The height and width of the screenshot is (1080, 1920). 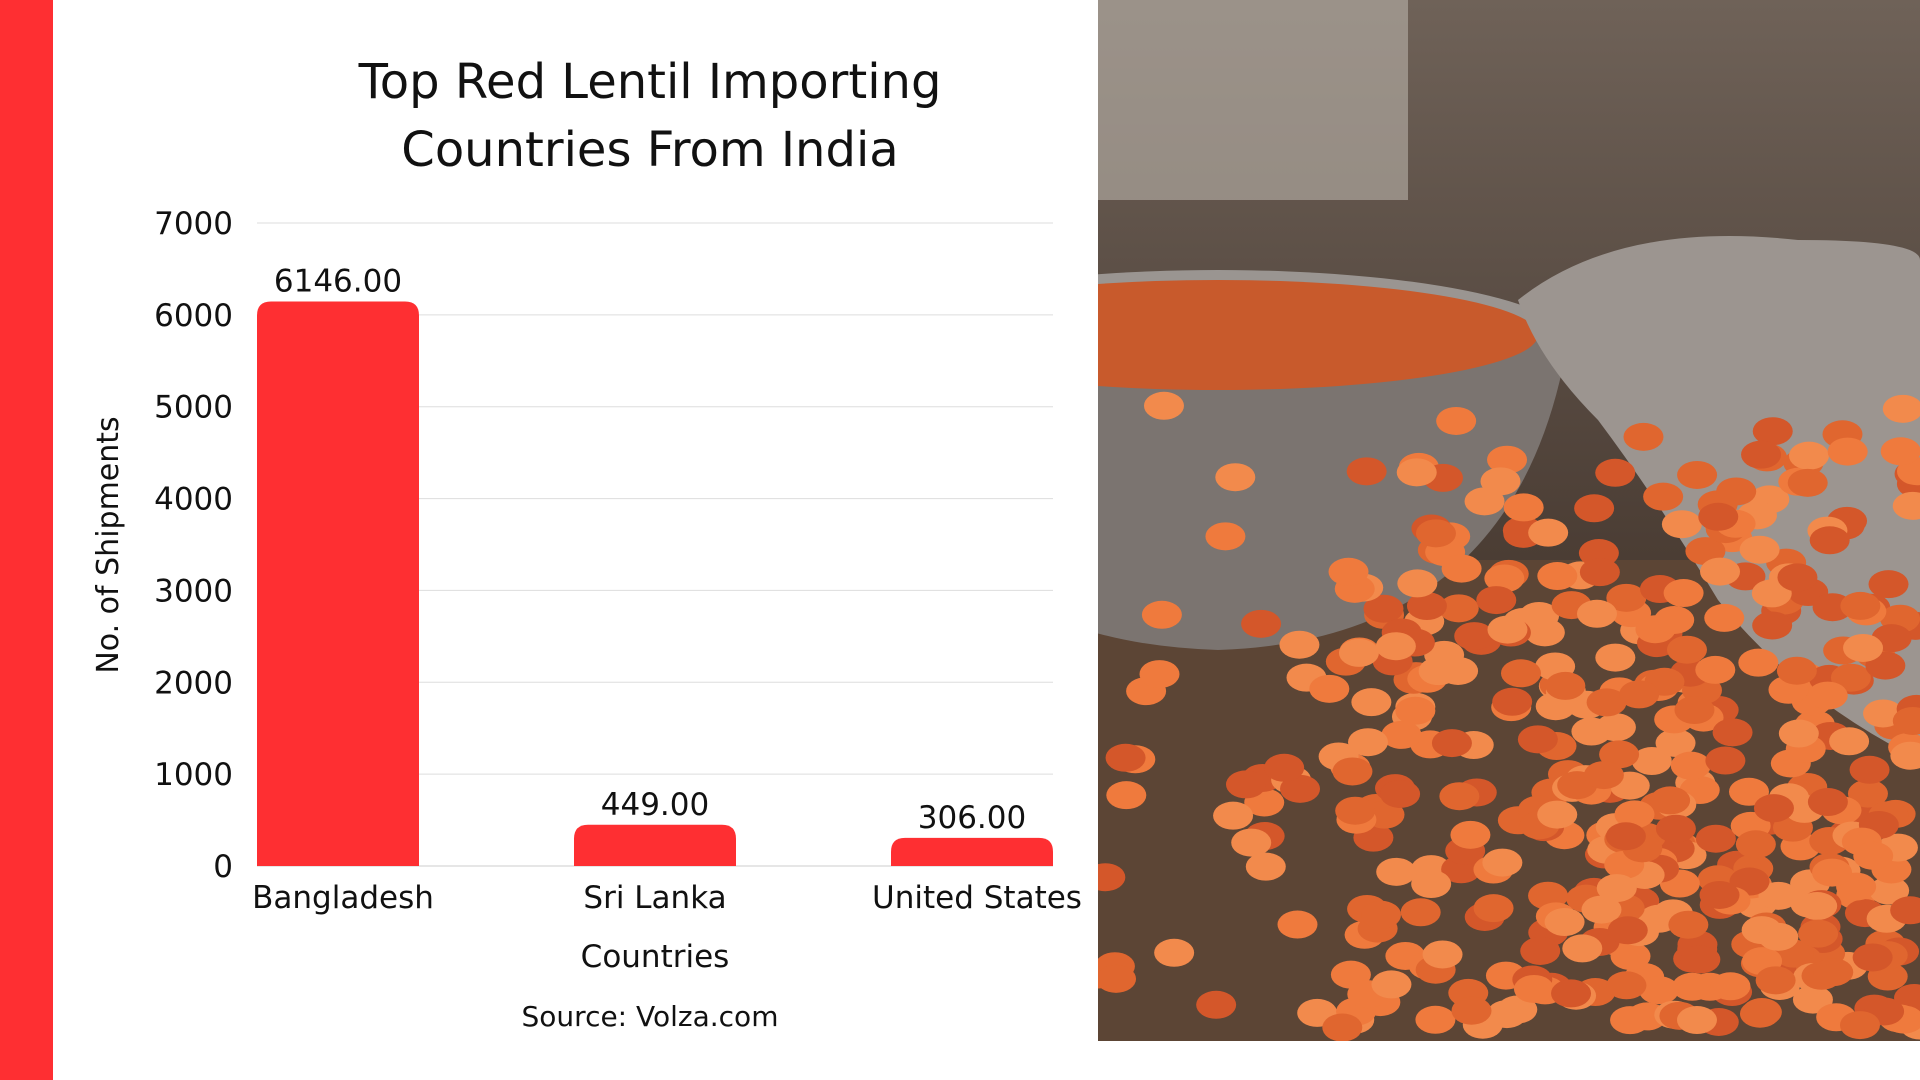 I want to click on y-tick-label: 2000, so click(x=193, y=683).